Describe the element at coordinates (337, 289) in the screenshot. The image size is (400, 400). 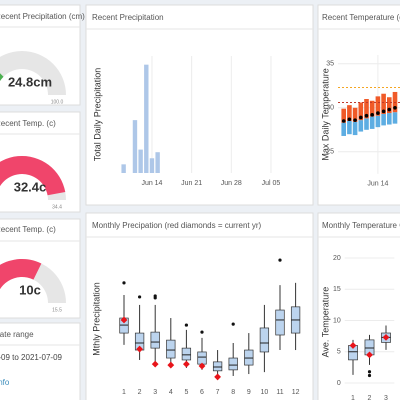
I see `y-tick-label: 15` at that location.